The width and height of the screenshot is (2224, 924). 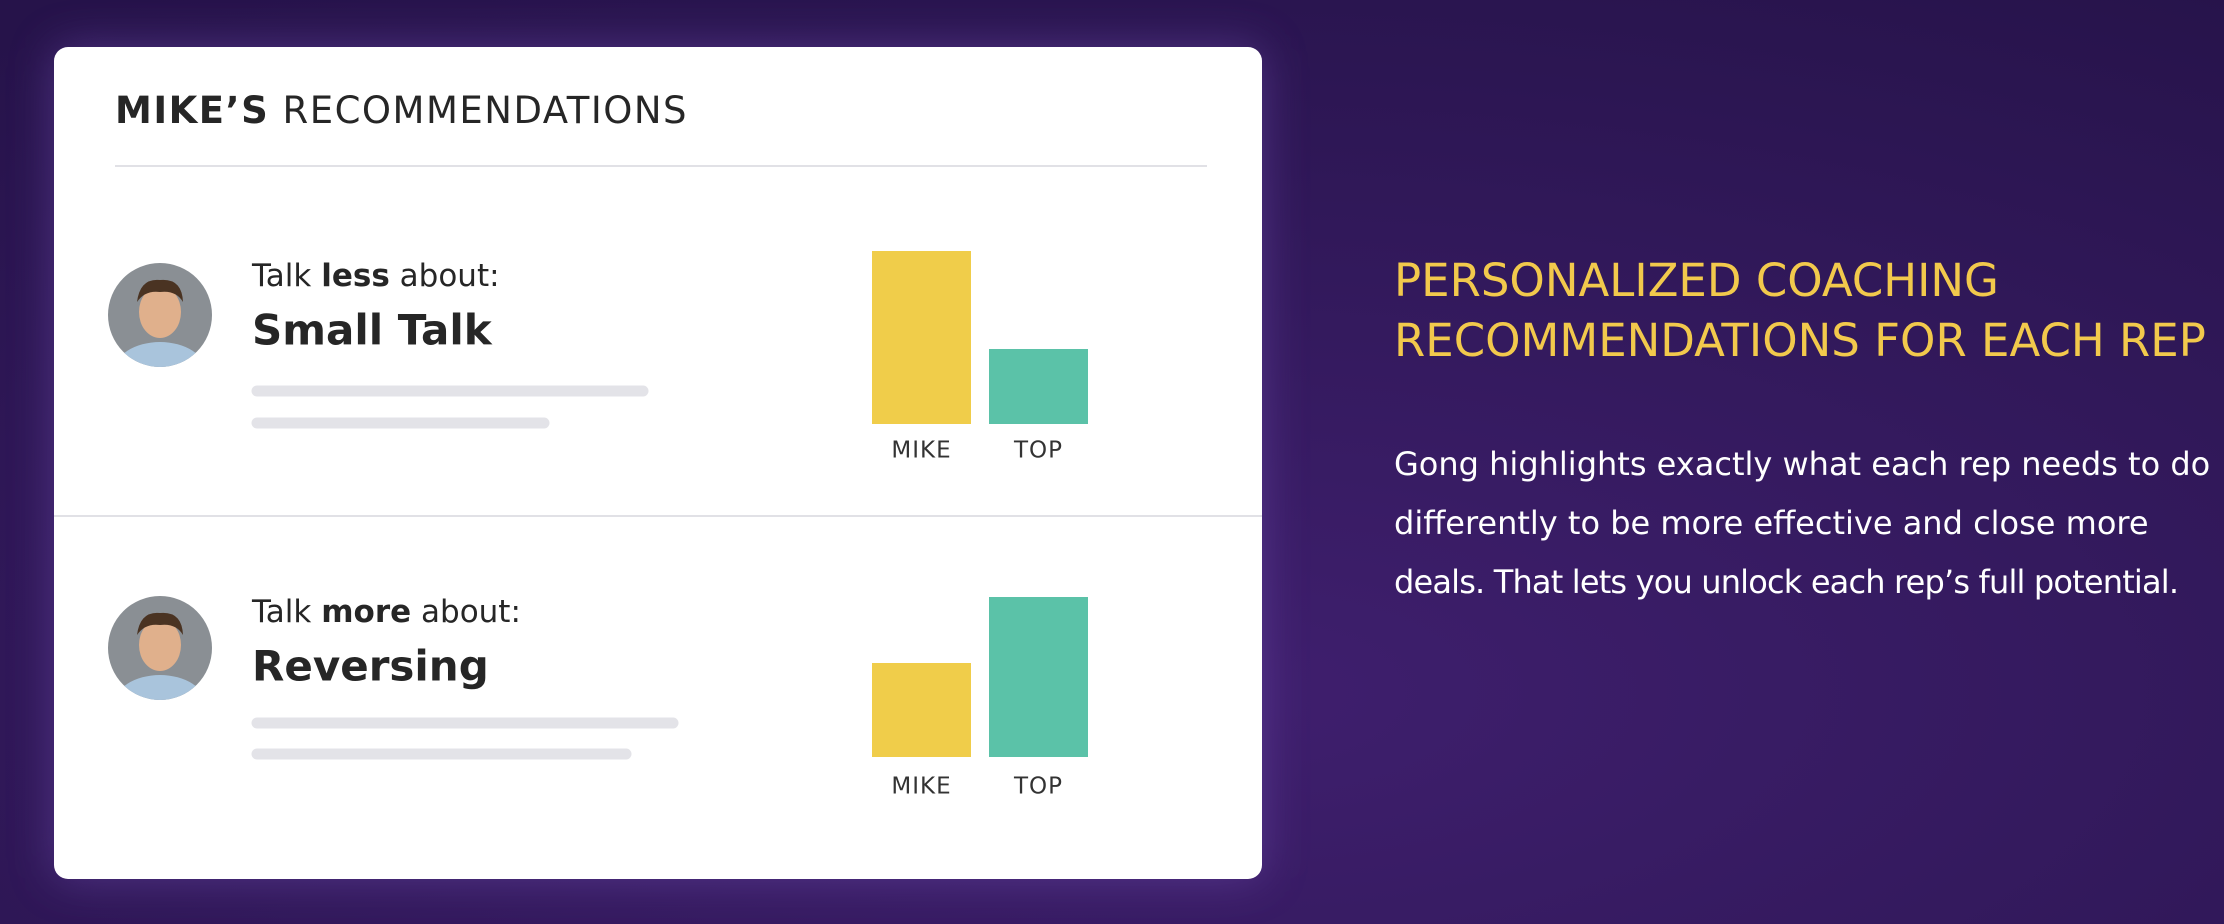 I want to click on prompt-emphasis: more, so click(x=366, y=612).